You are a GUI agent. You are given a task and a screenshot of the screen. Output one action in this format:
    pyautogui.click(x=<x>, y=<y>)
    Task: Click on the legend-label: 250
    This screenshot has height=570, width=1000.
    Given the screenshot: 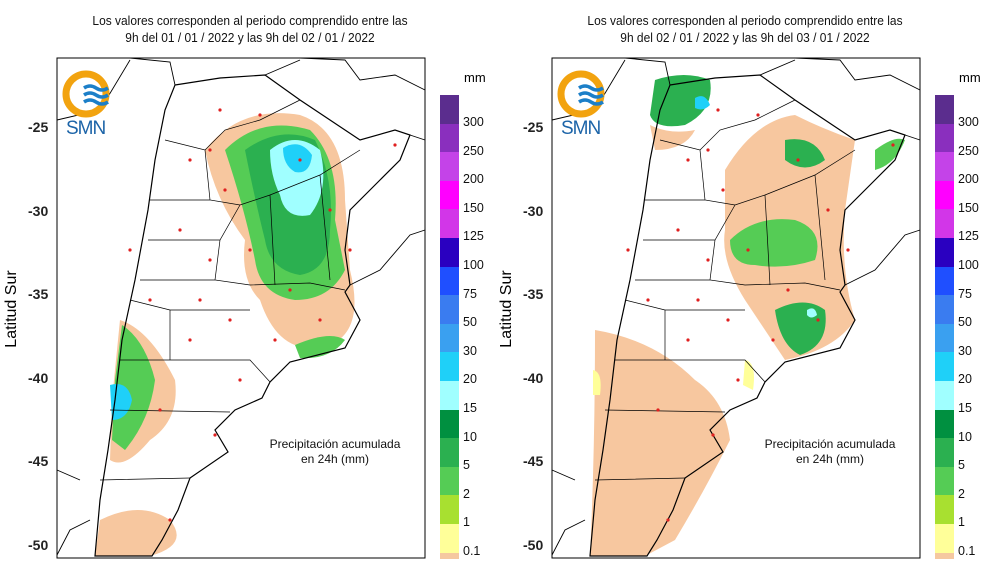 What is the action you would take?
    pyautogui.click(x=473, y=150)
    